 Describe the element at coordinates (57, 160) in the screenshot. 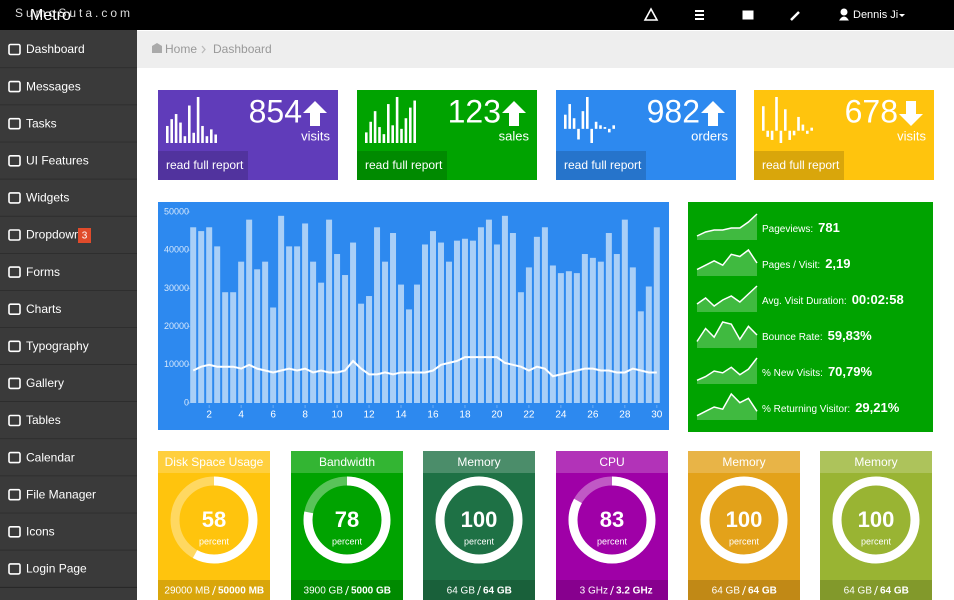

I see `menu-label: UI Features` at that location.